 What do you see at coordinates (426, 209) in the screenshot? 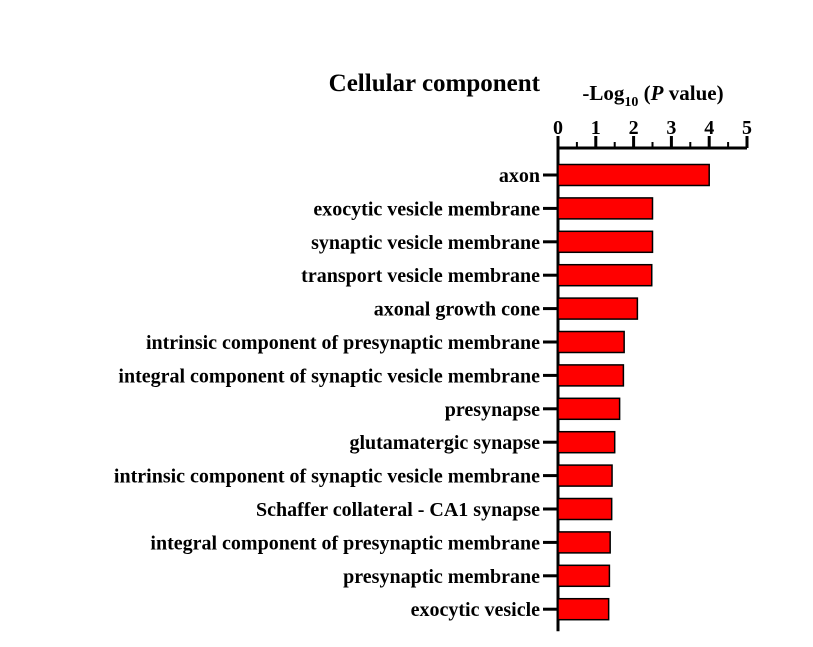
I see `category-label: exocytic vesicle membrane` at bounding box center [426, 209].